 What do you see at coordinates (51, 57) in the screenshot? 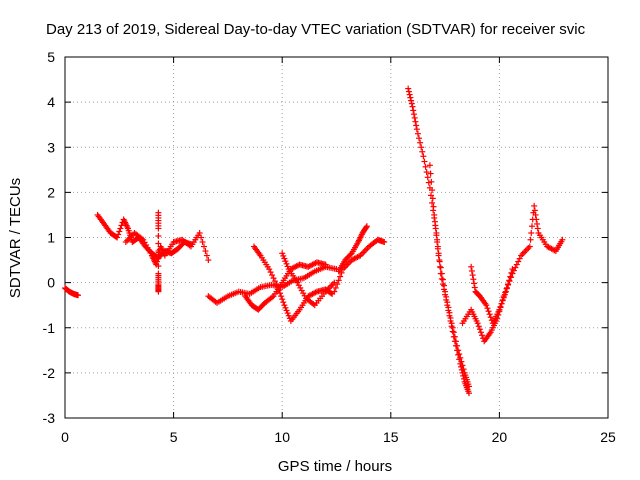
I see `y-tick-label: 5` at bounding box center [51, 57].